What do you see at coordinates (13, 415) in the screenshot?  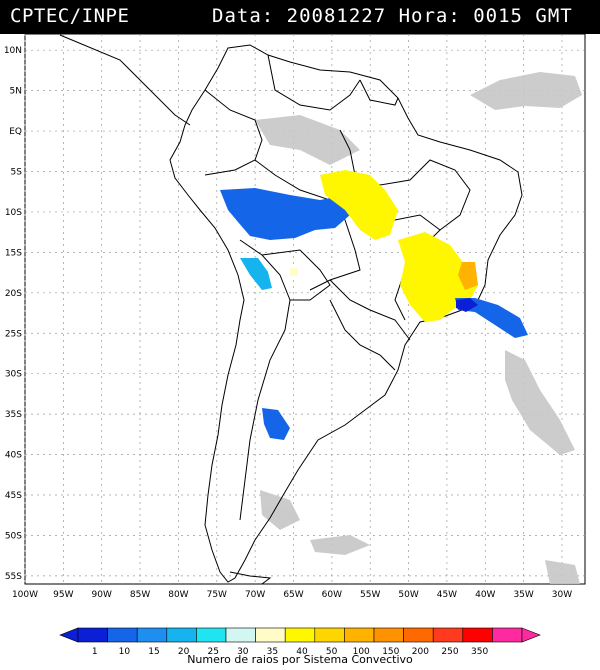 I see `lat-tick-label: 35S` at bounding box center [13, 415].